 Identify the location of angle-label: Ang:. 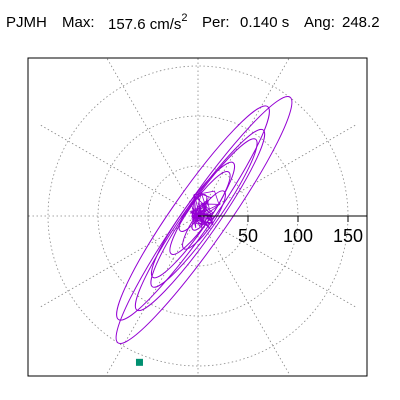
(319, 22).